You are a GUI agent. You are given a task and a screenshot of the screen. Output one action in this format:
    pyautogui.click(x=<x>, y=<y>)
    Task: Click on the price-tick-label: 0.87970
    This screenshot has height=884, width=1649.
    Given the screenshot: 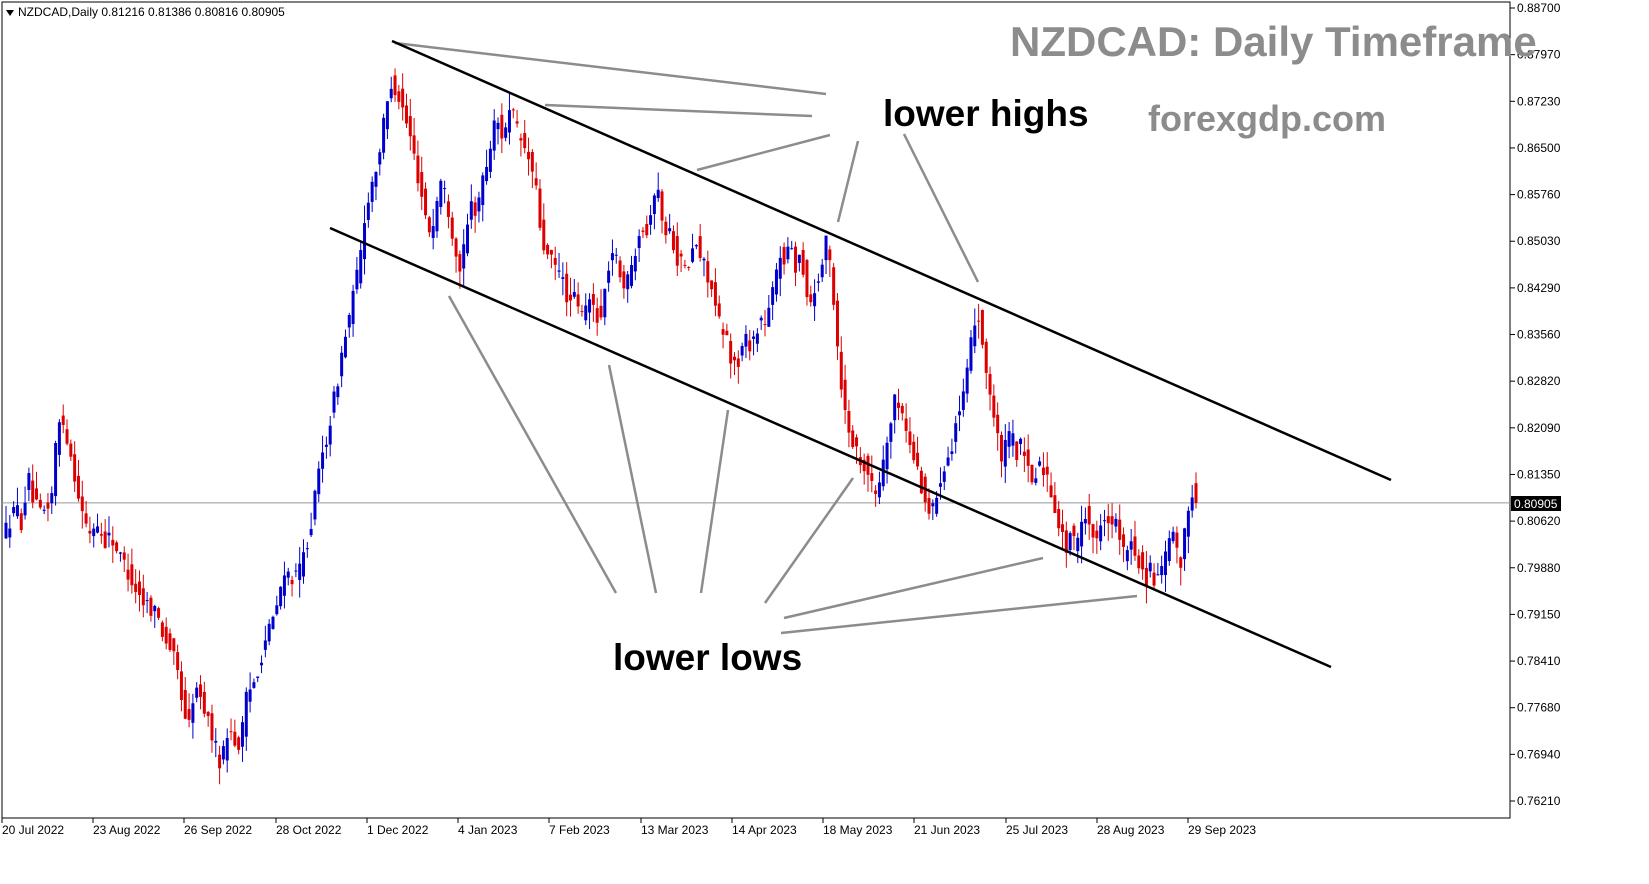 What is the action you would take?
    pyautogui.click(x=1539, y=55)
    